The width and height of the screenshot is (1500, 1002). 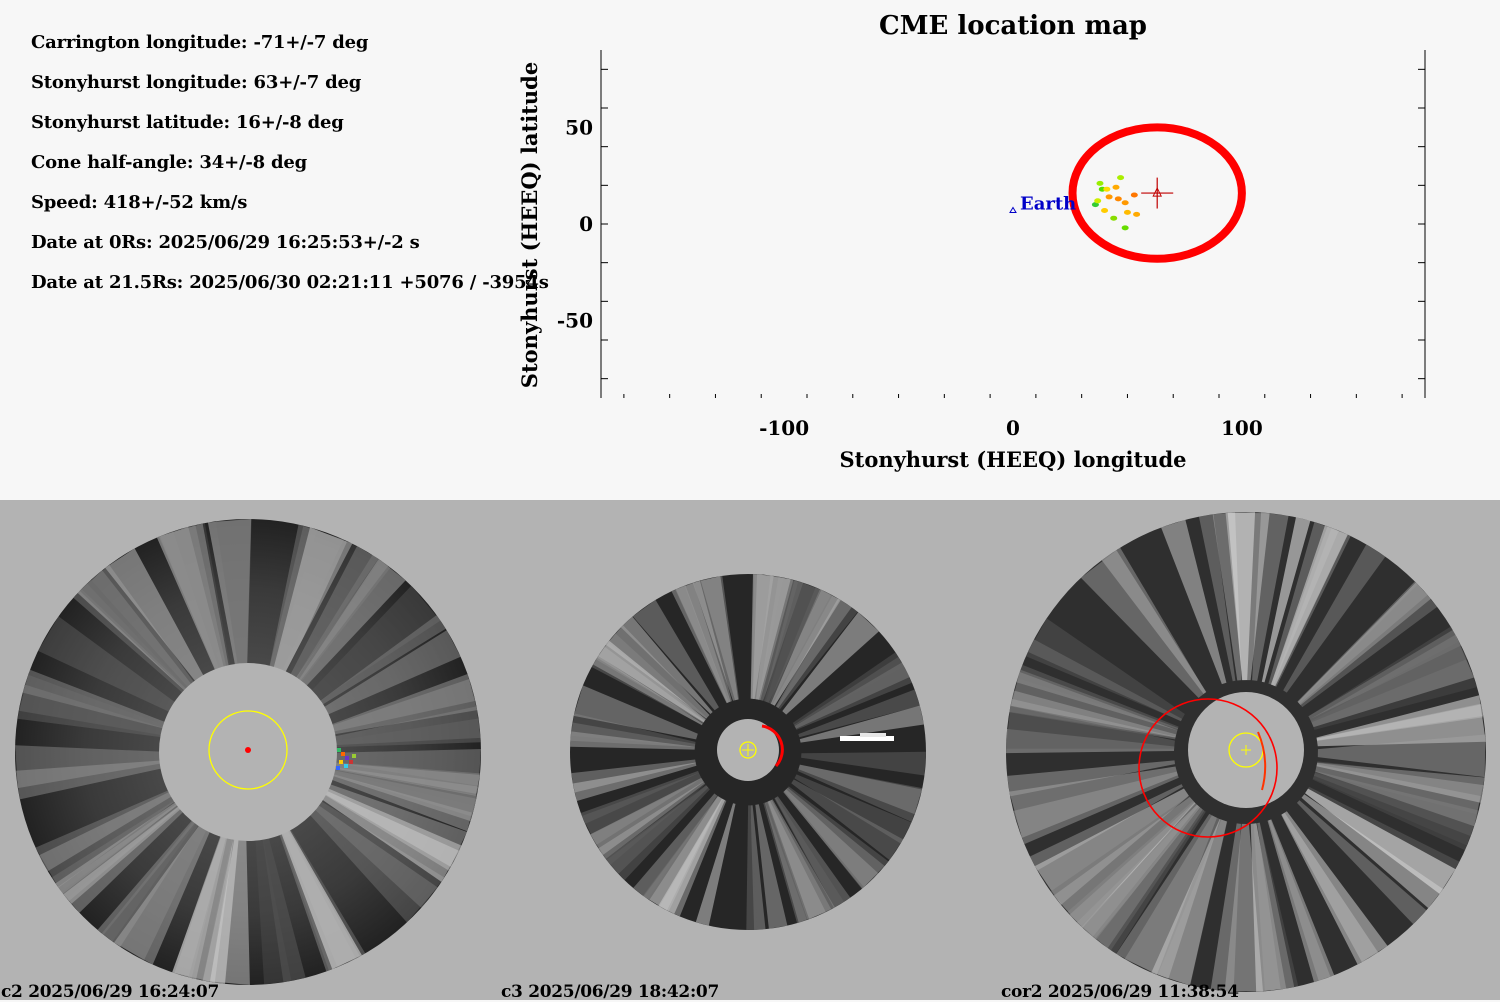 What do you see at coordinates (225, 242) in the screenshot?
I see `date-at-0rs-text: Date at 0Rs: 2025/06/29 16:25:53+/-2 s` at bounding box center [225, 242].